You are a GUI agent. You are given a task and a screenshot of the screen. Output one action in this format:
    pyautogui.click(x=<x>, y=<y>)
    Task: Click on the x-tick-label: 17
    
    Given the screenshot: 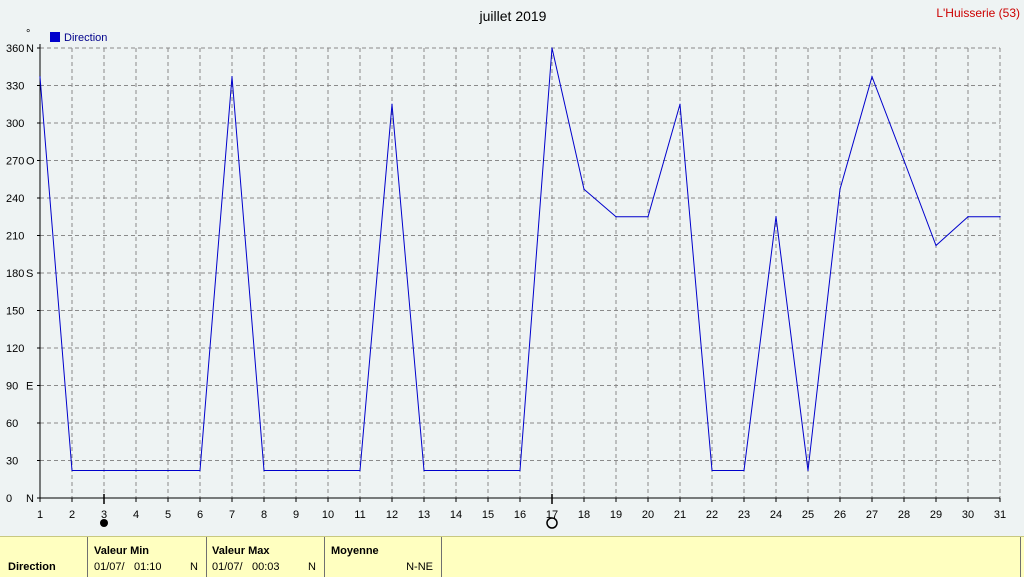 What is the action you would take?
    pyautogui.click(x=552, y=515)
    